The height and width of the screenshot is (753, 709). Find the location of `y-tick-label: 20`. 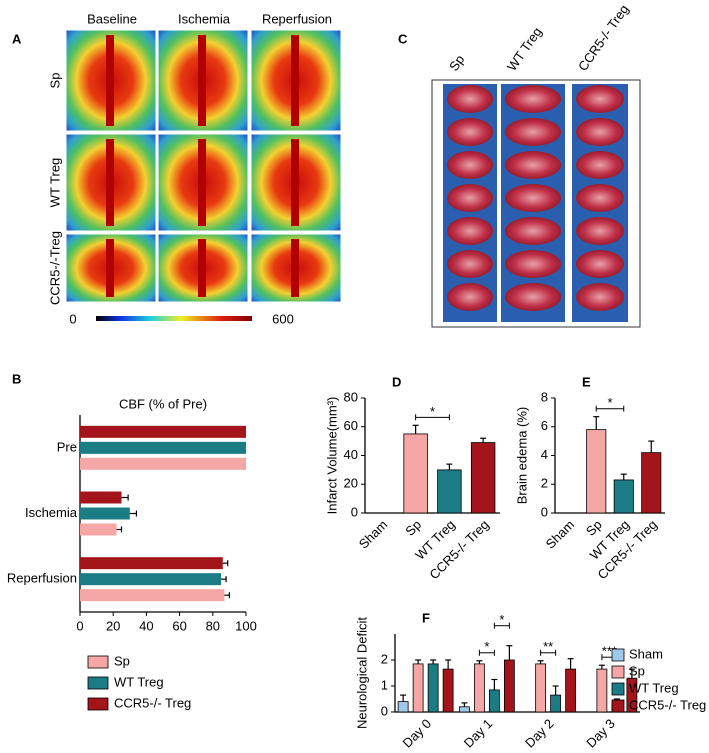

y-tick-label: 20 is located at coordinates (351, 483).